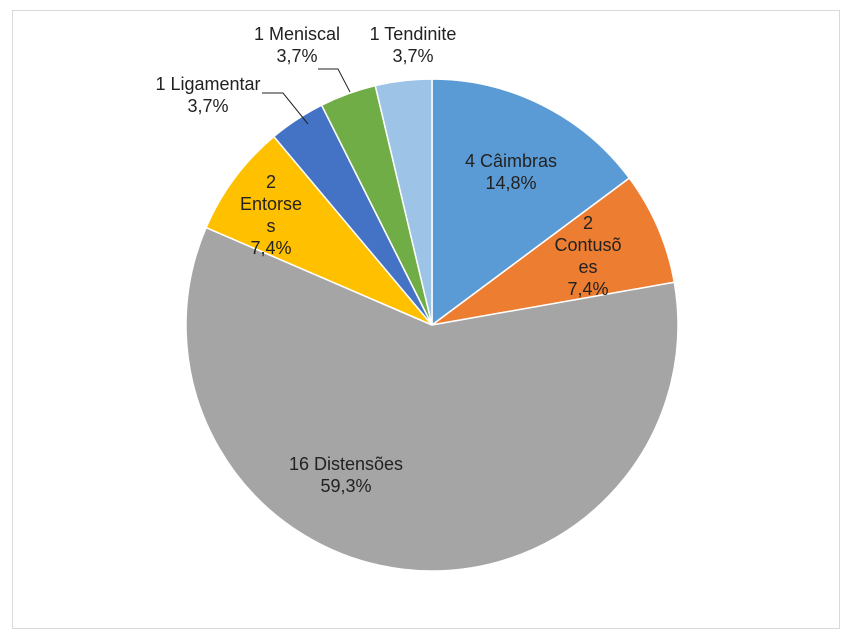 The width and height of the screenshot is (841, 630). What do you see at coordinates (334, 80) in the screenshot?
I see `leader-line-meniscal` at bounding box center [334, 80].